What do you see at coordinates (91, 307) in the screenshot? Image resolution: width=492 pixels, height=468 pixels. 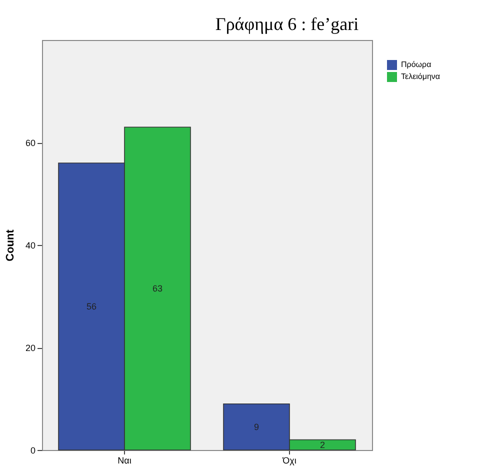 I see `data-label: 56` at bounding box center [91, 307].